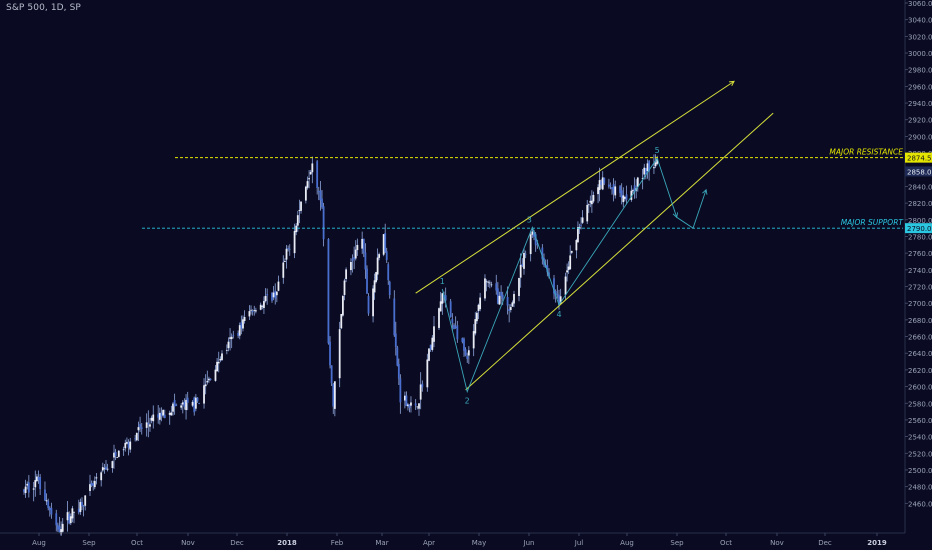 The width and height of the screenshot is (932, 550). What do you see at coordinates (918, 157) in the screenshot?
I see `resistance-price-tag-bg` at bounding box center [918, 157].